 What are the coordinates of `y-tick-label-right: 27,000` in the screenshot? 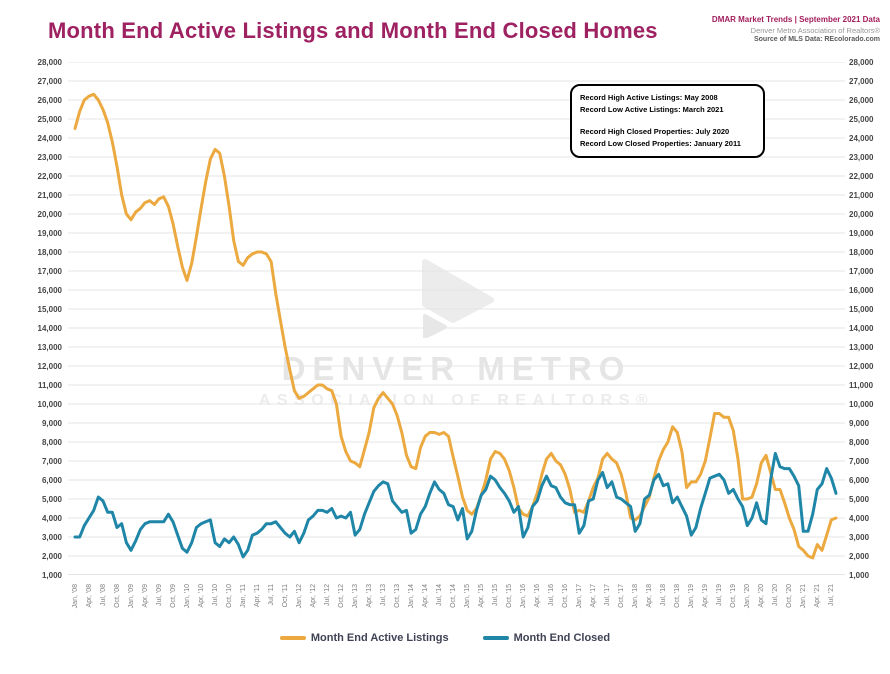 It's located at (861, 81).